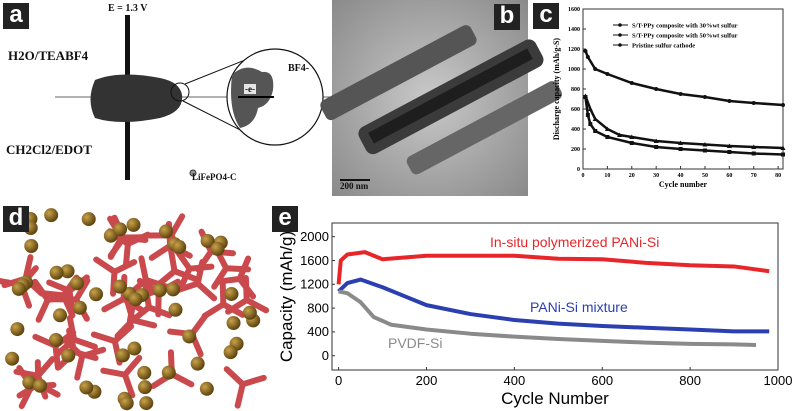 The width and height of the screenshot is (800, 411). What do you see at coordinates (314, 236) in the screenshot?
I see `y-tick-label: 2000` at bounding box center [314, 236].